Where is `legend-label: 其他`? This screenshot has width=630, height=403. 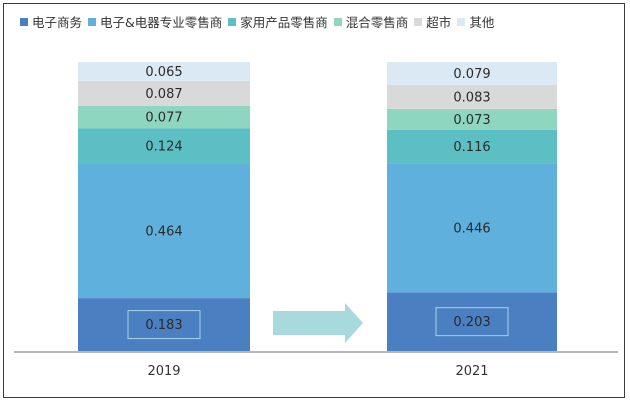
legend-label: 其他 is located at coordinates (482, 22).